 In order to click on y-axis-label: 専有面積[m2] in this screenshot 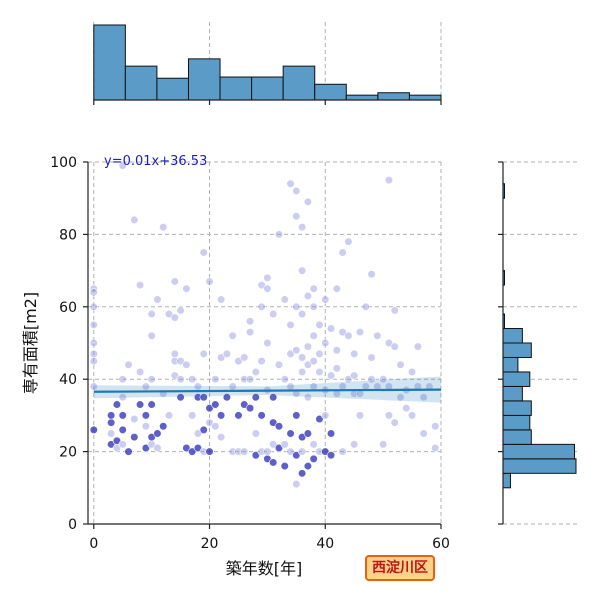, I will do `click(30, 343)`.